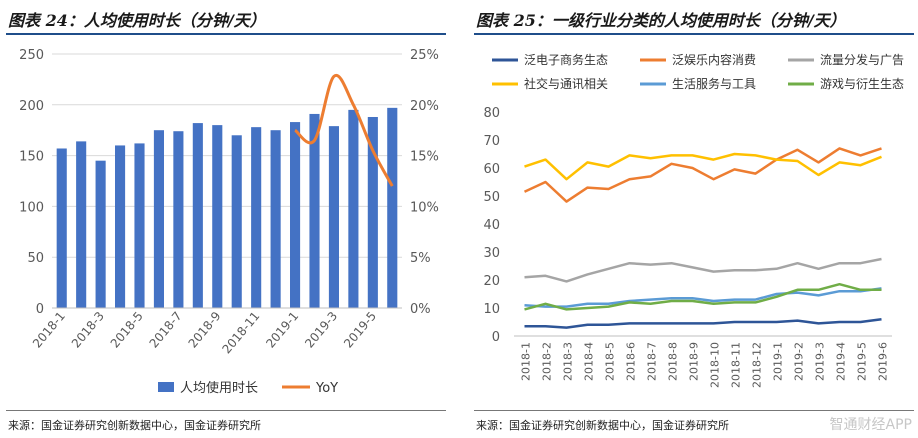 The image size is (918, 438). Describe the element at coordinates (326, 388) in the screenshot. I see `legend-label-yoy: YoY` at that location.